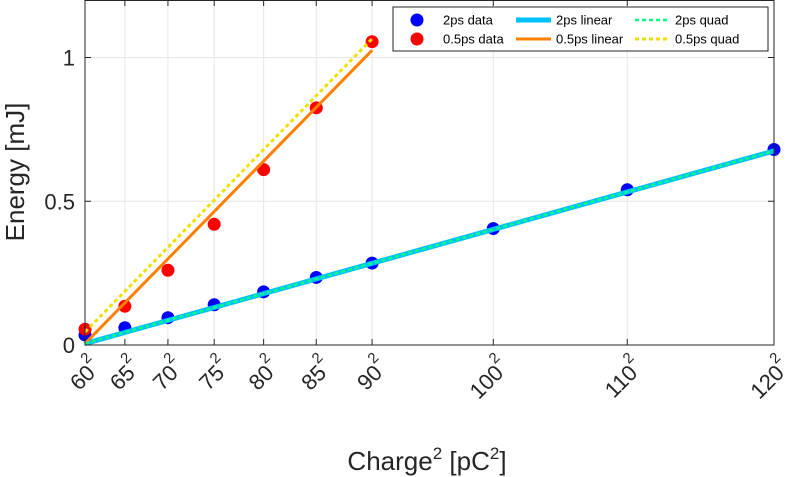 This screenshot has width=793, height=477. I want to click on x-tick-label: 752, so click(212, 373).